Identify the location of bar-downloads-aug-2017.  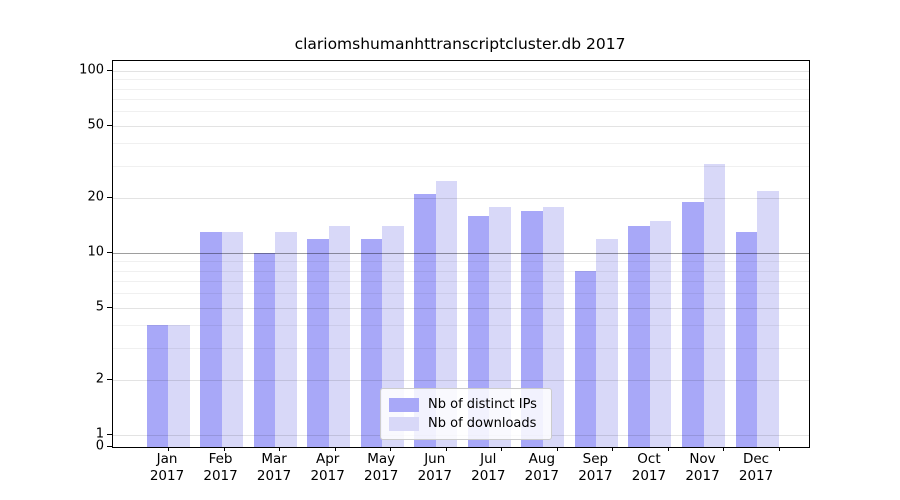
(553, 326).